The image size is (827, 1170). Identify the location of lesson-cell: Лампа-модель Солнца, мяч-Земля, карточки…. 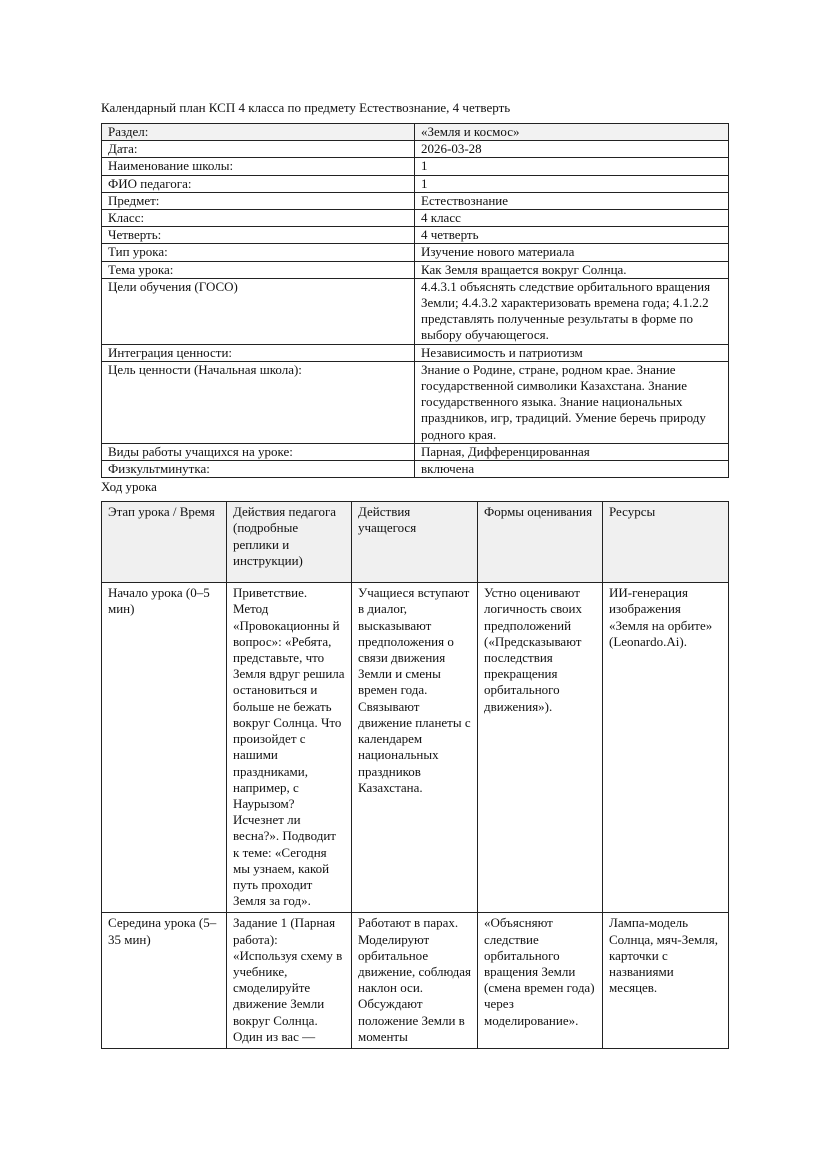
(665, 980).